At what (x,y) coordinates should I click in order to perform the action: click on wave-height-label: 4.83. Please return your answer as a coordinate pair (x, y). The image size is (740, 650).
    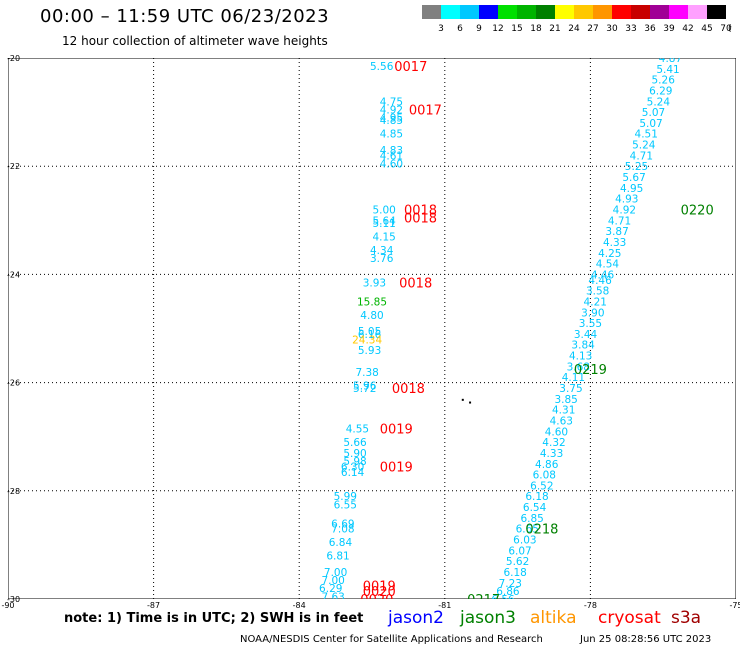
    Looking at the image, I should click on (391, 151).